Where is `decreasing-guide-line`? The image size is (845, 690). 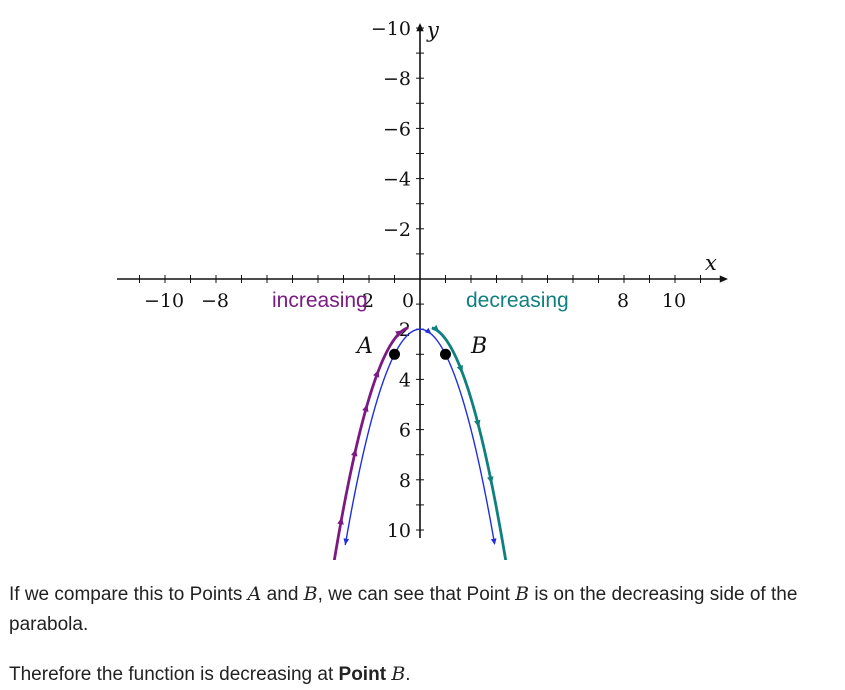 decreasing-guide-line is located at coordinates (469, 443).